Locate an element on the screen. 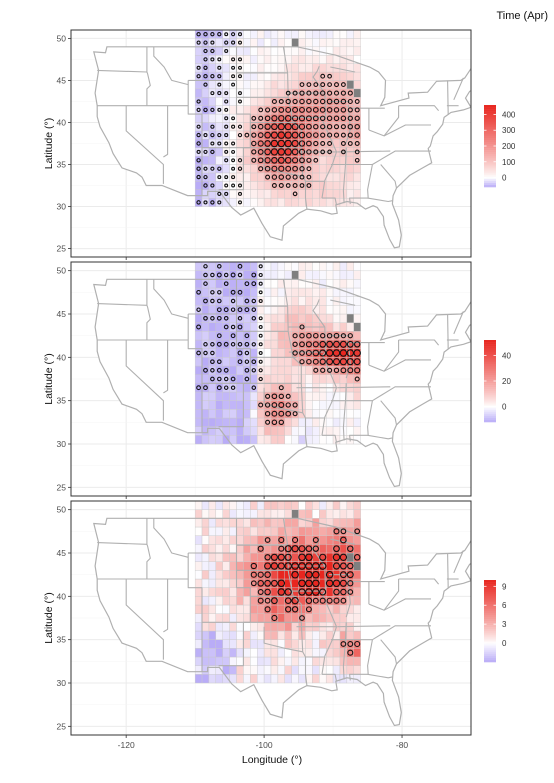  y-axis-title: Latitude (°) is located at coordinates (49, 143).